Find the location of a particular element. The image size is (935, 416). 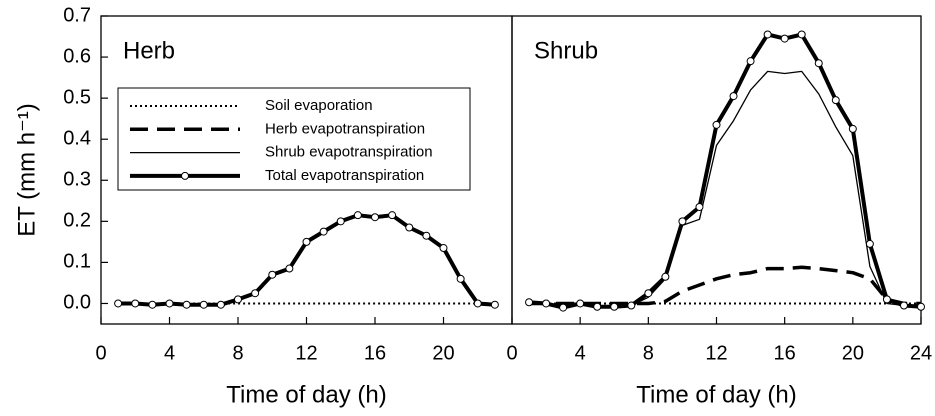

legend-label: Total evapotranspiration is located at coordinates (344, 175).